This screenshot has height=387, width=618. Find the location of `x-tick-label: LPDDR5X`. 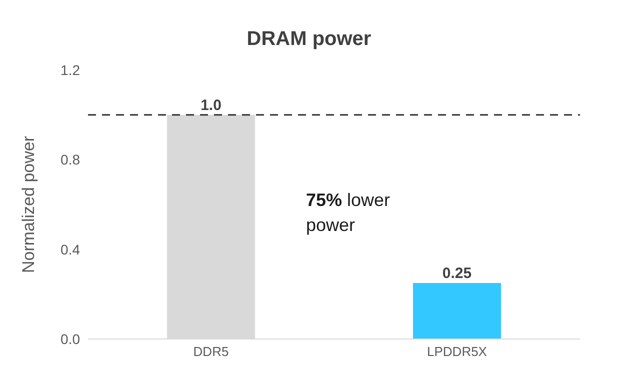

x-tick-label: LPDDR5X is located at coordinates (457, 352).